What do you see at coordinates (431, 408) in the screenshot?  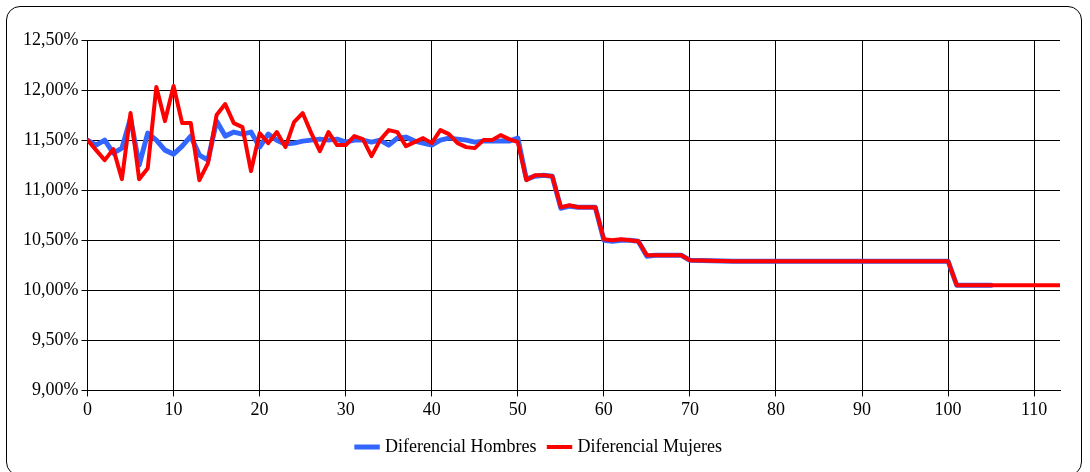 I see `x-tick-label: 40` at bounding box center [431, 408].